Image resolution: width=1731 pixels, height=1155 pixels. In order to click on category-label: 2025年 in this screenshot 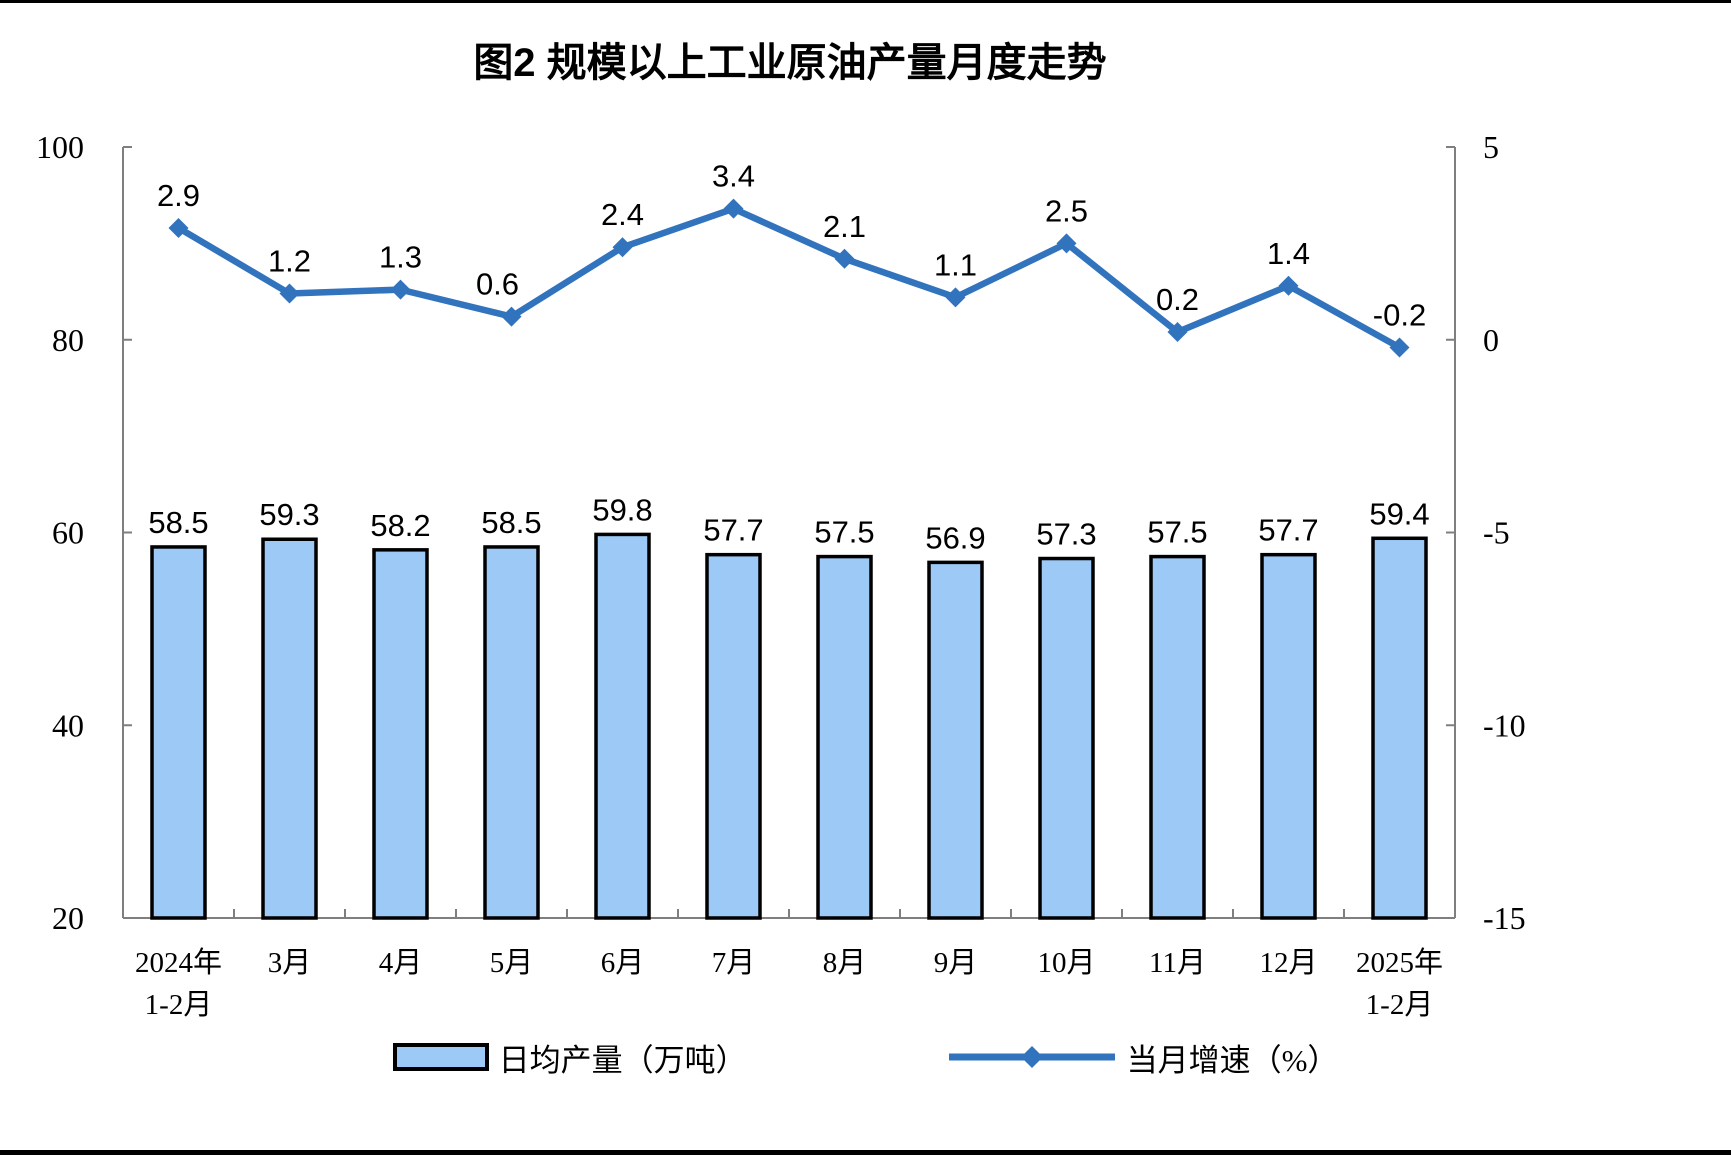, I will do `click(1399, 962)`.